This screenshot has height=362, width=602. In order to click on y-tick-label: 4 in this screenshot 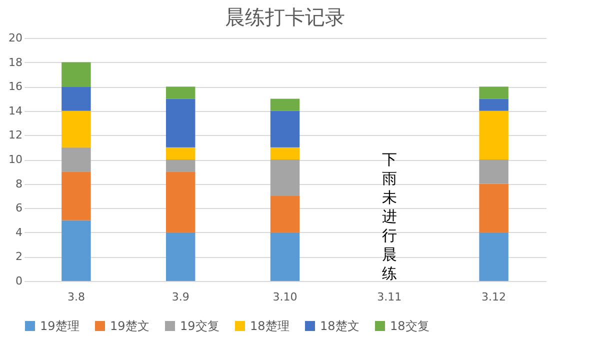, I will do `click(19, 232)`.